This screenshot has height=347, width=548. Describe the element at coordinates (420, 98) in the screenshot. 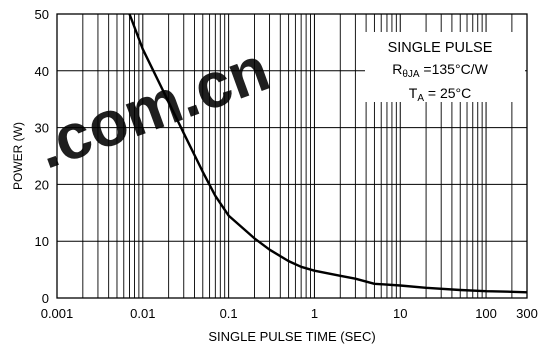

I see `annotation-t-subscript: A` at that location.